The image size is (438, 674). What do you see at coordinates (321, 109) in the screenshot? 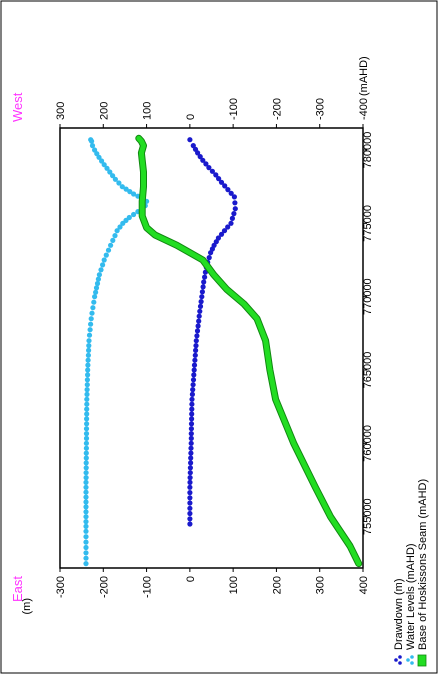
I see `right-axis-tick-label: -300` at bounding box center [321, 109].